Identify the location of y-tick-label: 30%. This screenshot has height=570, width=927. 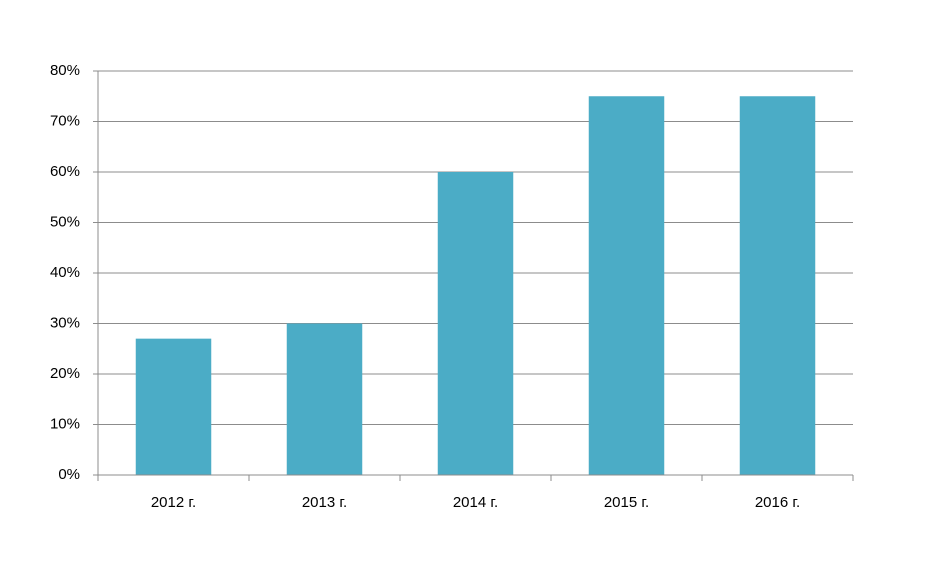
(65, 322).